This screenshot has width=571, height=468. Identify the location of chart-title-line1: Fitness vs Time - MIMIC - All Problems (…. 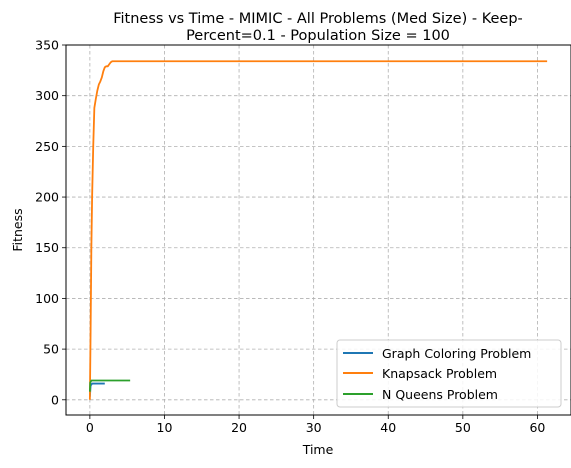
(318, 19).